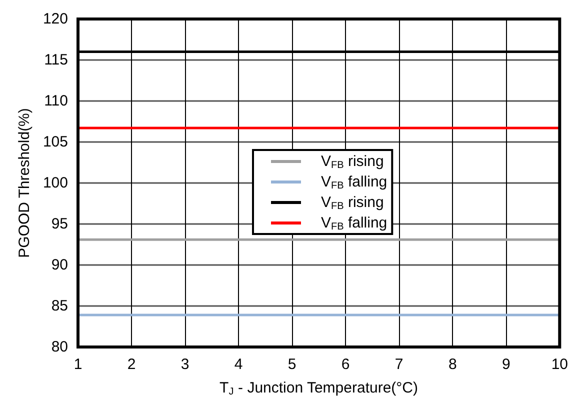 This screenshot has width=571, height=406. Describe the element at coordinates (78, 364) in the screenshot. I see `x-tick-label: 1` at that location.